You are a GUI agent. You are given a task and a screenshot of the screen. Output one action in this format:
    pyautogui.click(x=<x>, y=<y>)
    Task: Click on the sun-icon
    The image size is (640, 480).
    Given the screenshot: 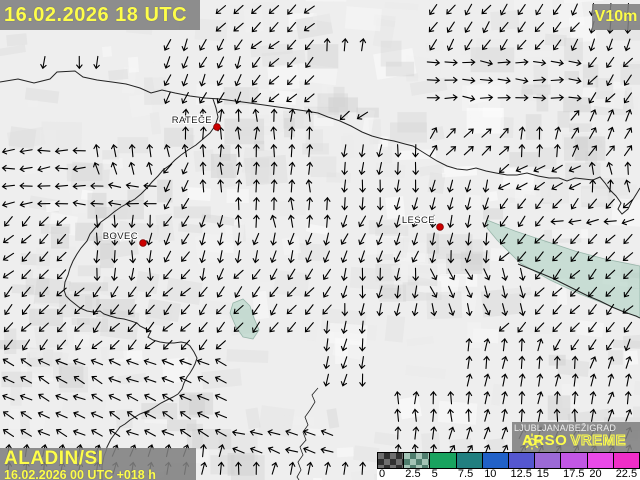 What is the action you would take?
    pyautogui.click(x=532, y=441)
    